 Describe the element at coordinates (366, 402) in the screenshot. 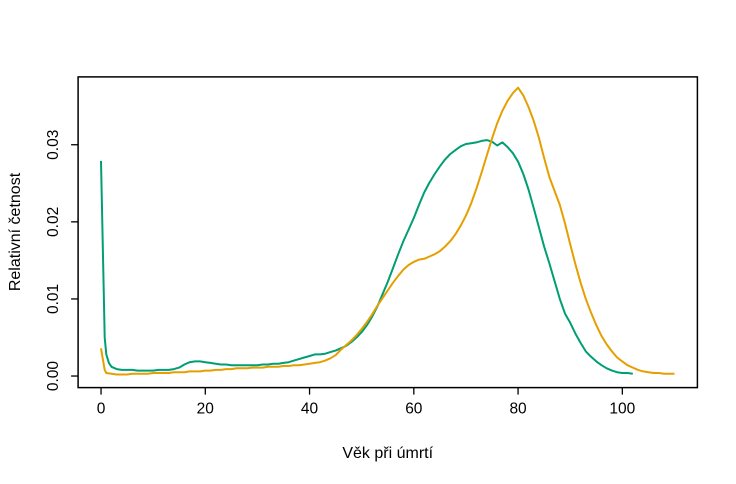

I see `x-axis-group: 0 20 40 60 80 100` at that location.